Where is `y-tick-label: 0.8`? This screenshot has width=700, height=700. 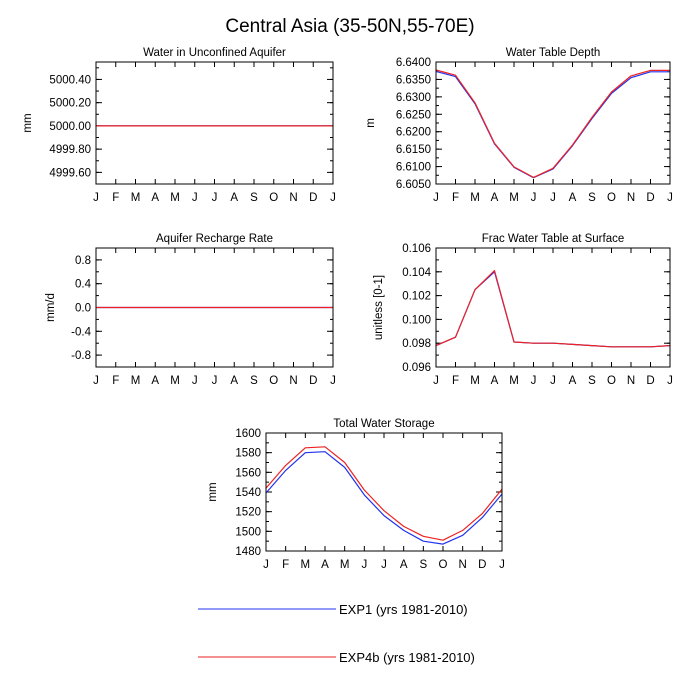
y-tick-label: 0.8 is located at coordinates (83, 261).